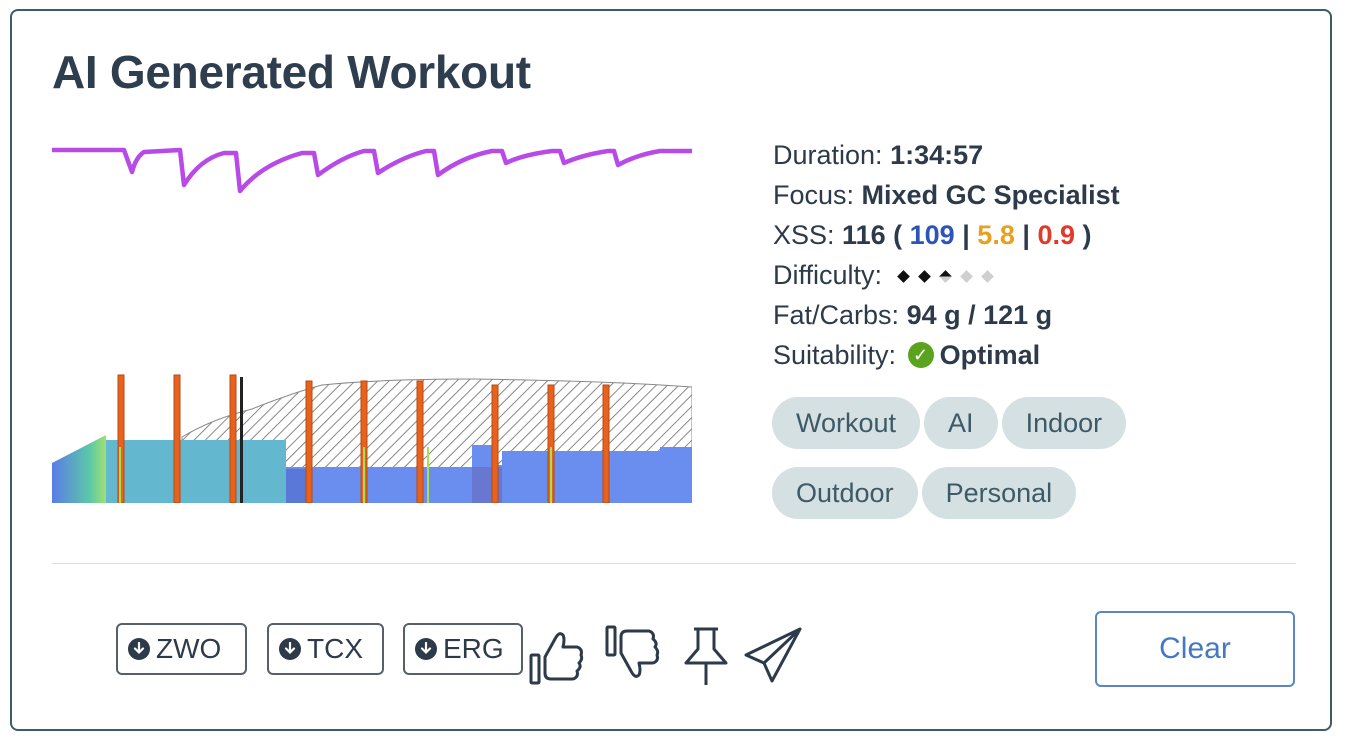 The height and width of the screenshot is (744, 1350). Describe the element at coordinates (706, 656) in the screenshot. I see `pin-icon` at that location.